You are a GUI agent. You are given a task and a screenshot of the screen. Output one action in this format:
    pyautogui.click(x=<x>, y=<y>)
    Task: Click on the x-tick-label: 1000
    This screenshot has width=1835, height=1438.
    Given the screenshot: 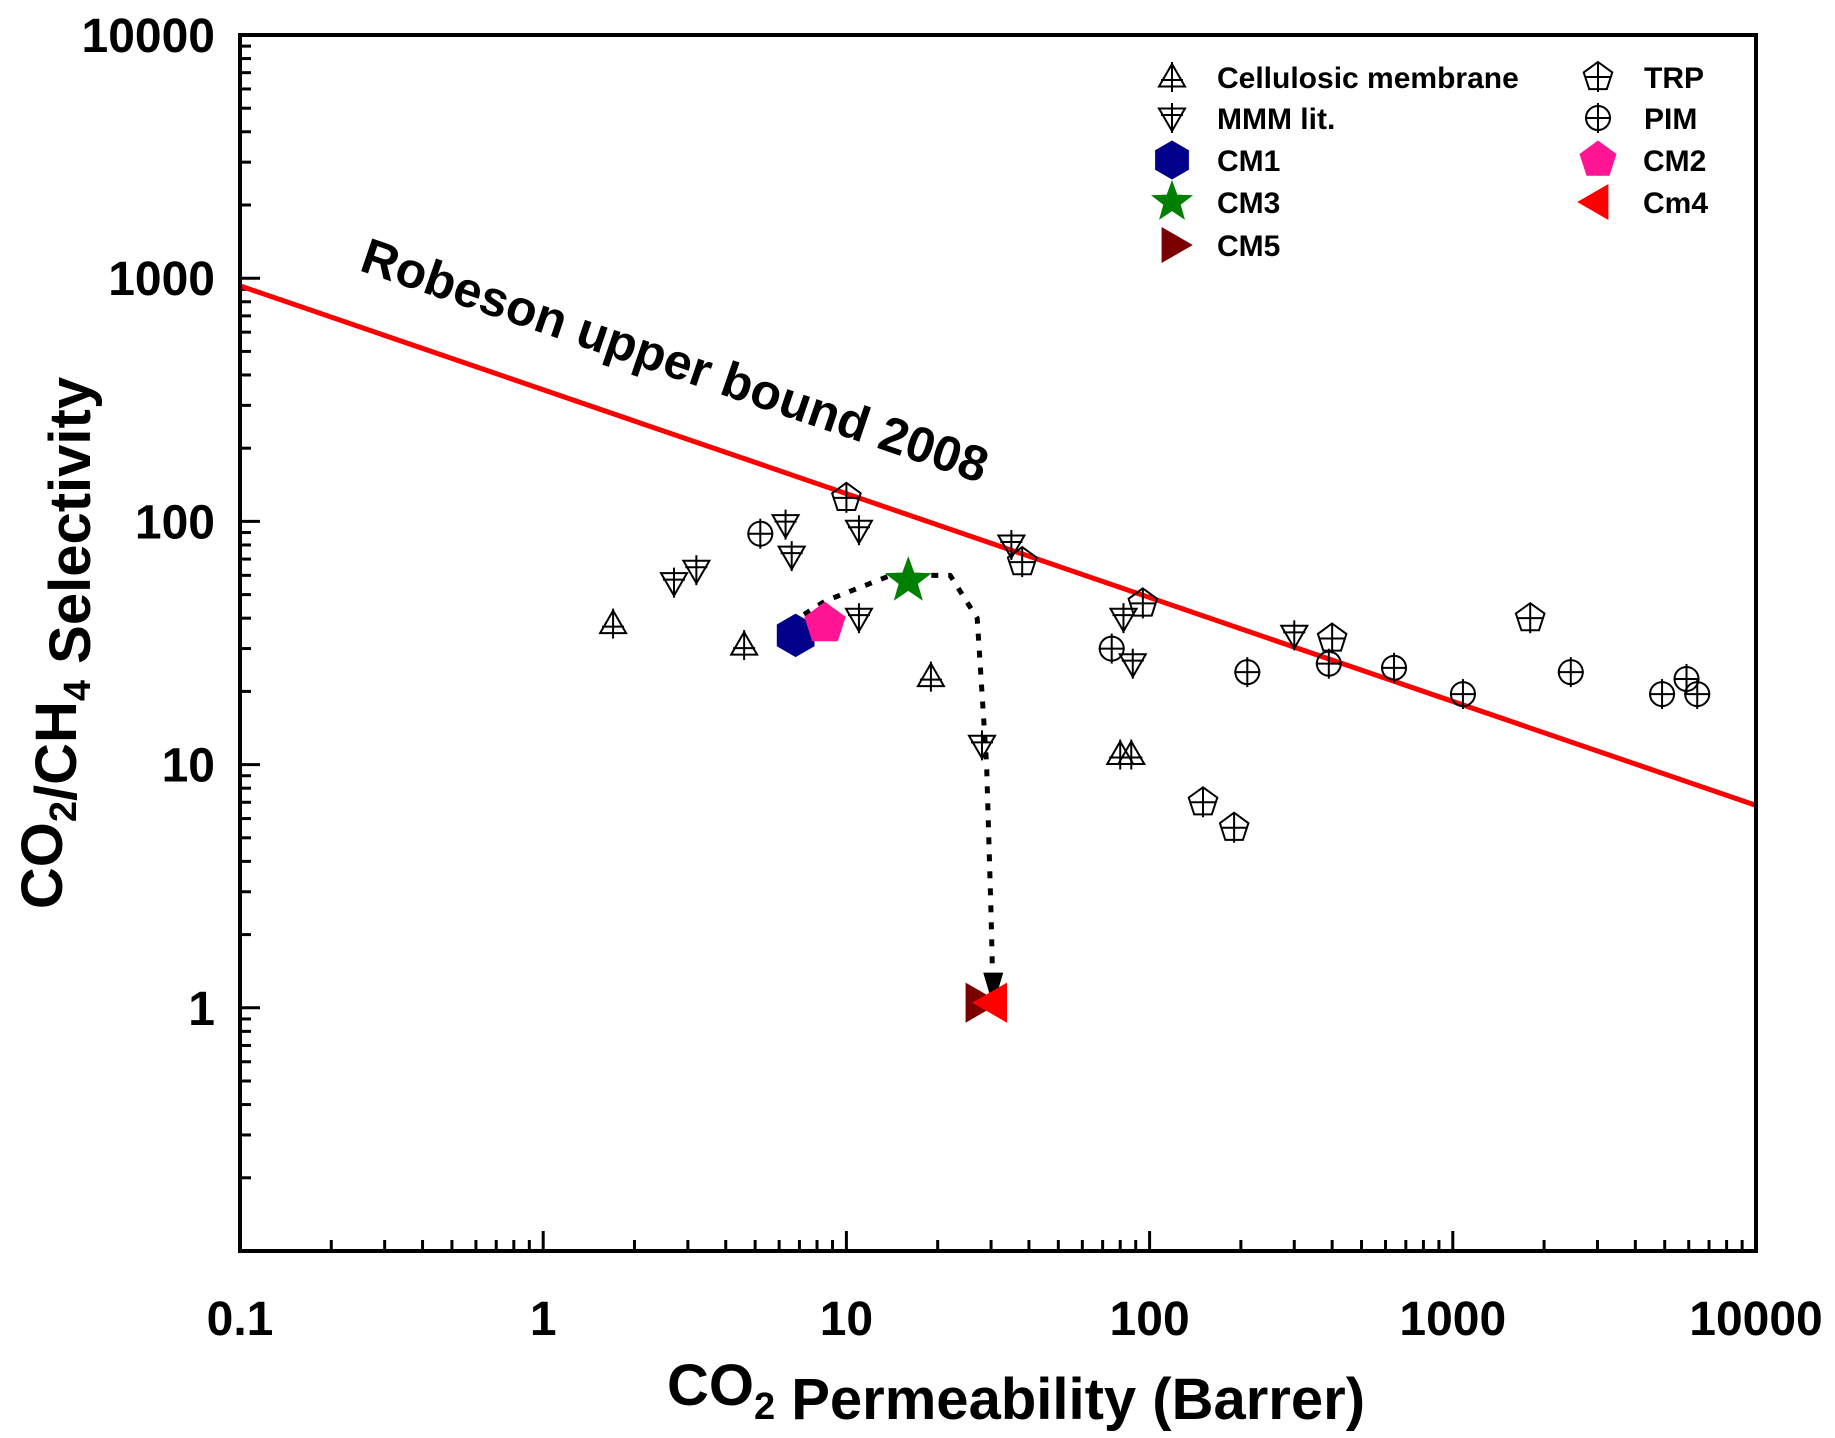 What is the action you would take?
    pyautogui.click(x=1452, y=1319)
    